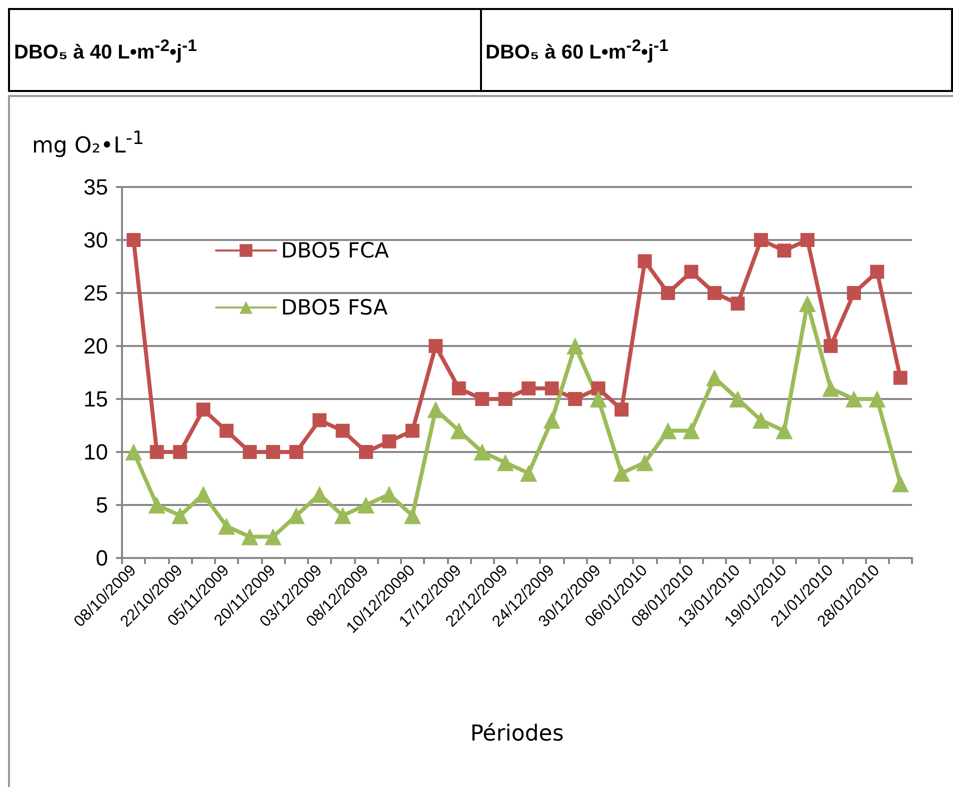 Image resolution: width=953 pixels, height=787 pixels. I want to click on y-tick-label: 5, so click(102, 505).